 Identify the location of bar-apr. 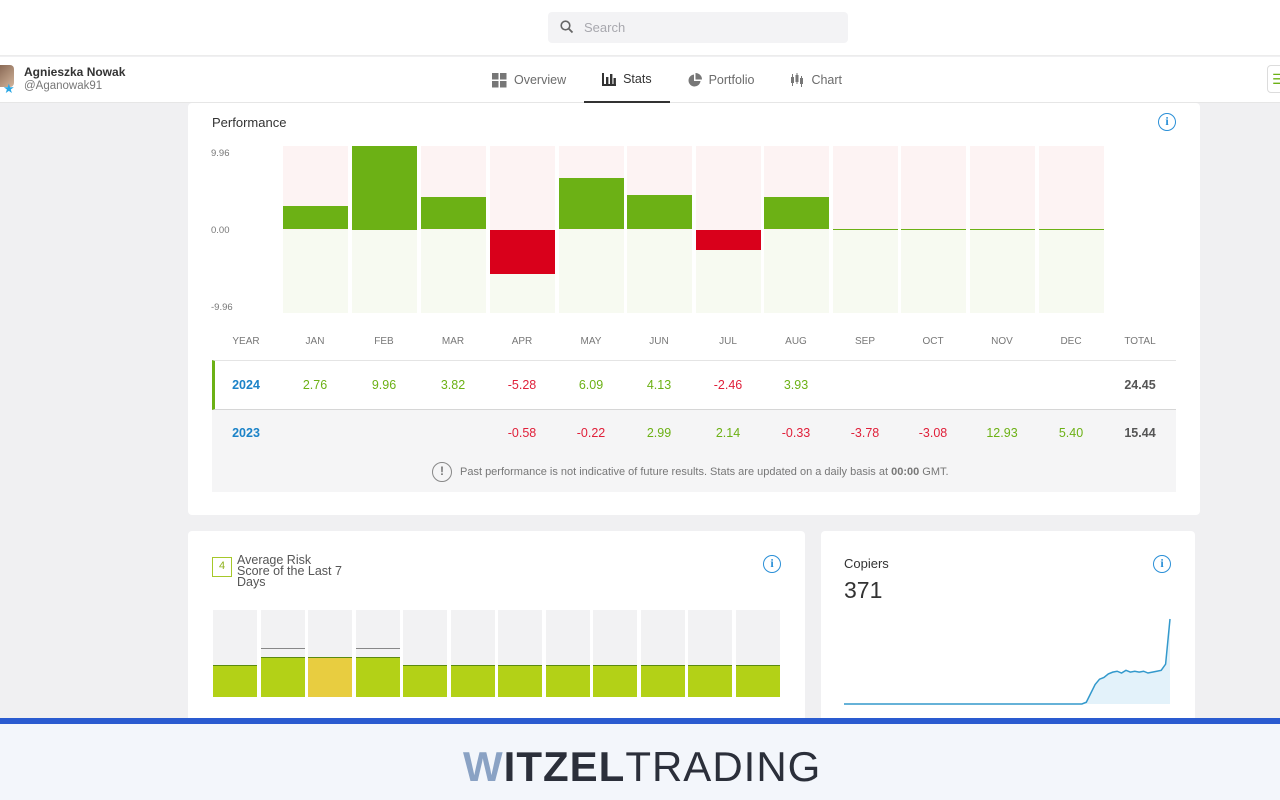
(522, 251).